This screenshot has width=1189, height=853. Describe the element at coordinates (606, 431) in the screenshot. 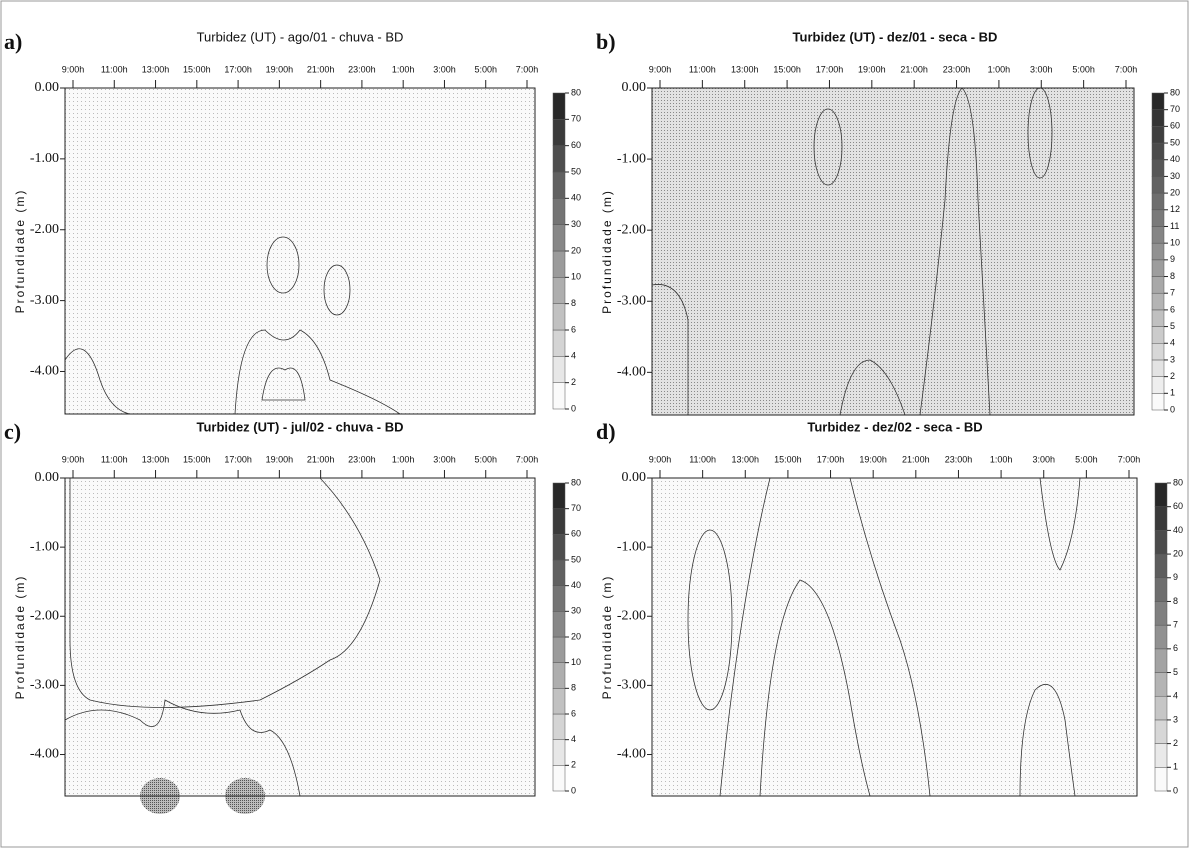

I see `panel-label: d)` at that location.